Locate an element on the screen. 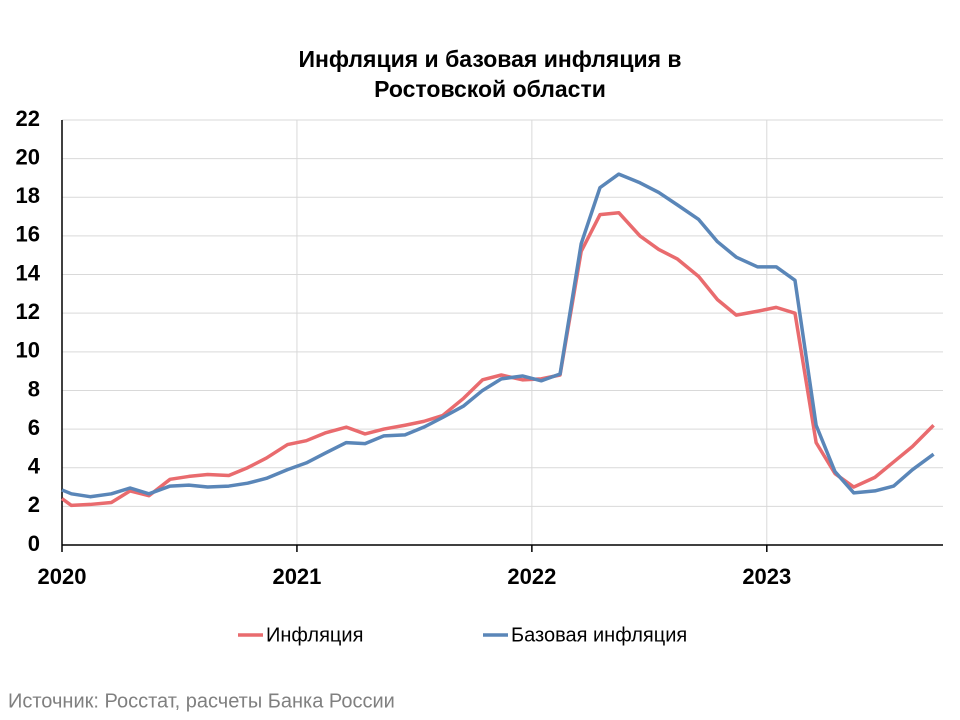 Image resolution: width=960 pixels, height=720 pixels. y-tick-label: 20 is located at coordinates (28, 156).